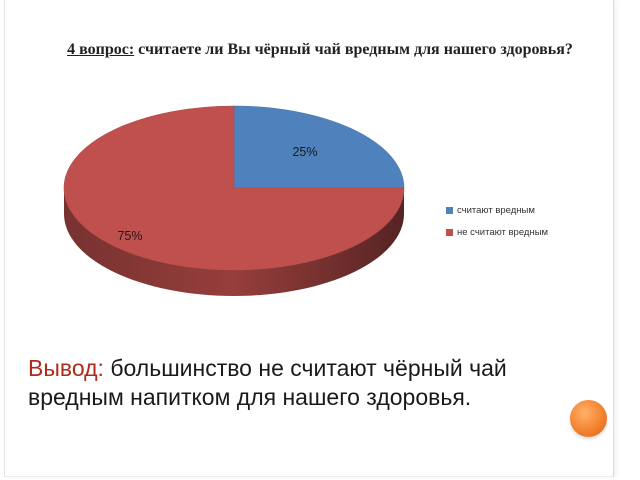 Image resolution: width=640 pixels, height=480 pixels. I want to click on title-prefix: 4 вопрос:, so click(101, 49).